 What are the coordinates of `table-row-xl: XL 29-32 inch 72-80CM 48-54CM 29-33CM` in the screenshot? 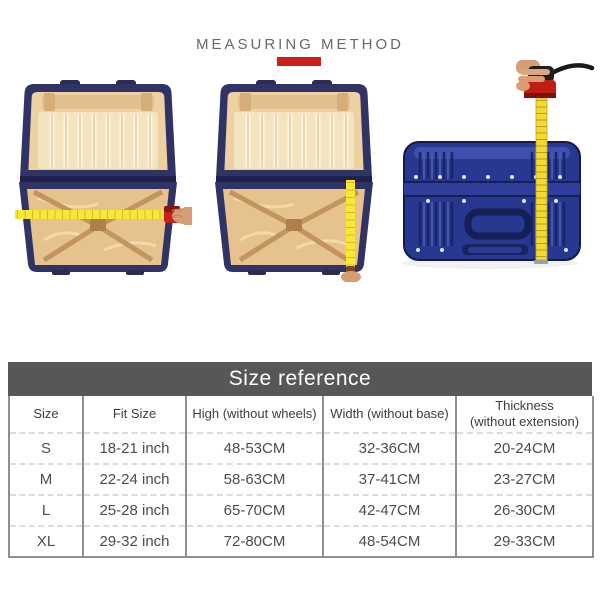 It's located at (301, 541).